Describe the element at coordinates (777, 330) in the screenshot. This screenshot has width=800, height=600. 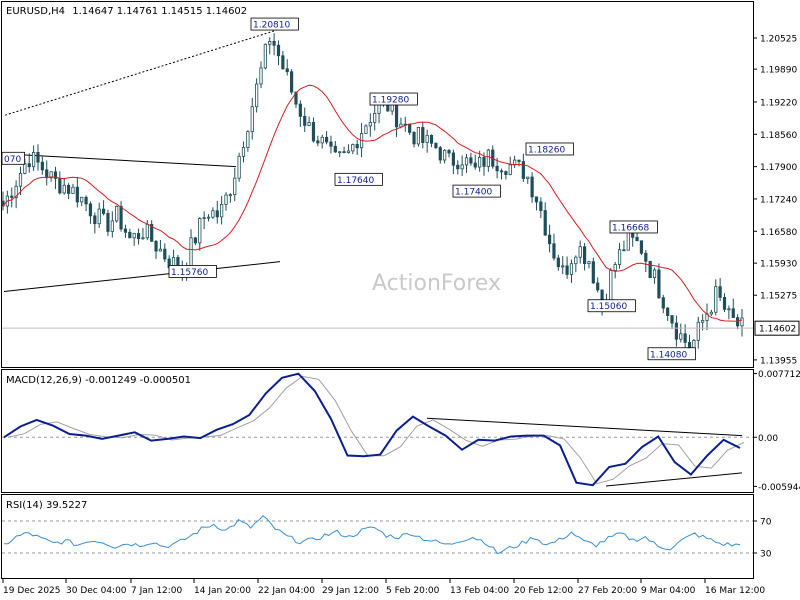
I see `last-price-label: 1.14602` at that location.